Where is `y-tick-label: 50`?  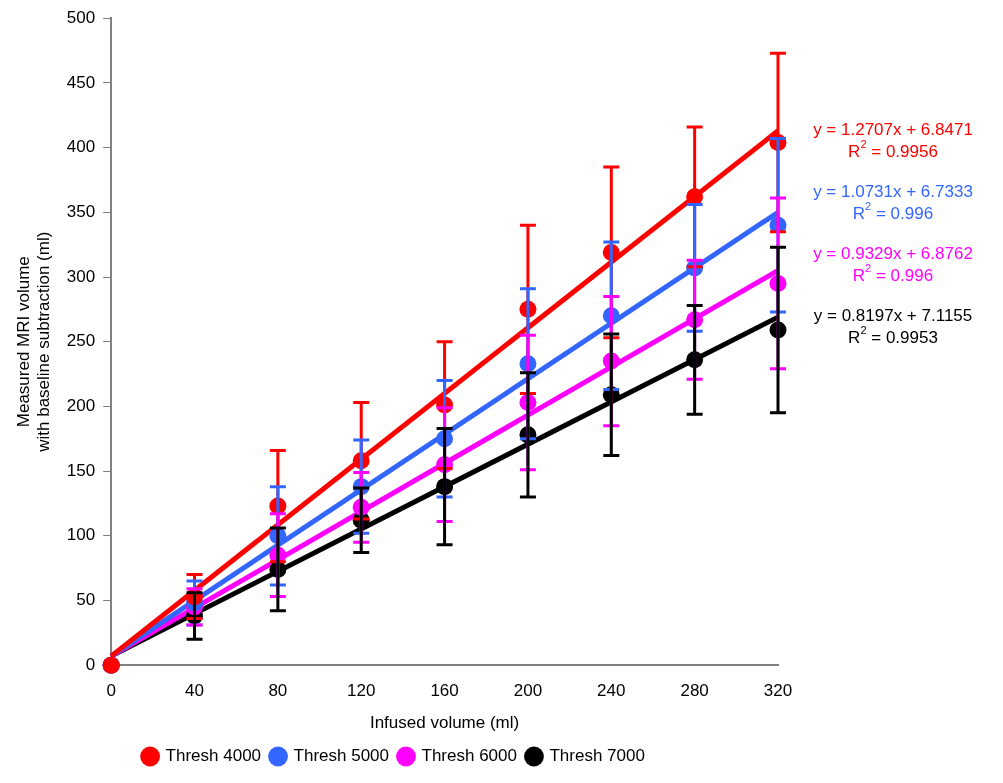 y-tick-label: 50 is located at coordinates (86, 600).